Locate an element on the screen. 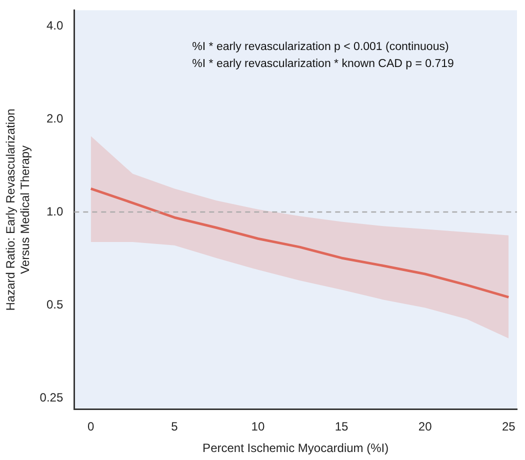 Image resolution: width=525 pixels, height=460 pixels. x-tick-label: 10 is located at coordinates (258, 427).